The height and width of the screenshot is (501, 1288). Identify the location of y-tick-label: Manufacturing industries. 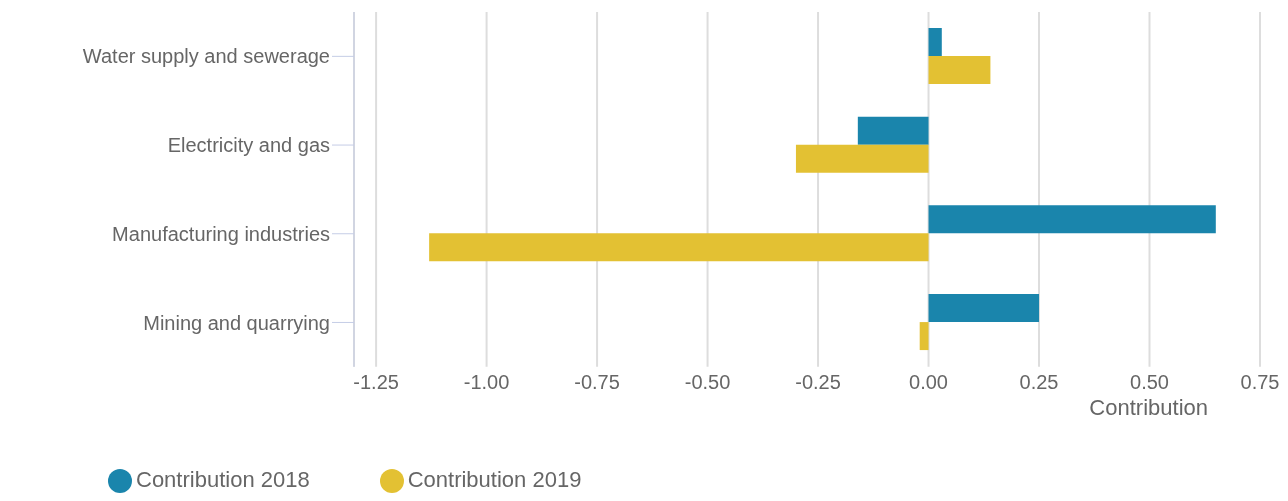
(221, 233).